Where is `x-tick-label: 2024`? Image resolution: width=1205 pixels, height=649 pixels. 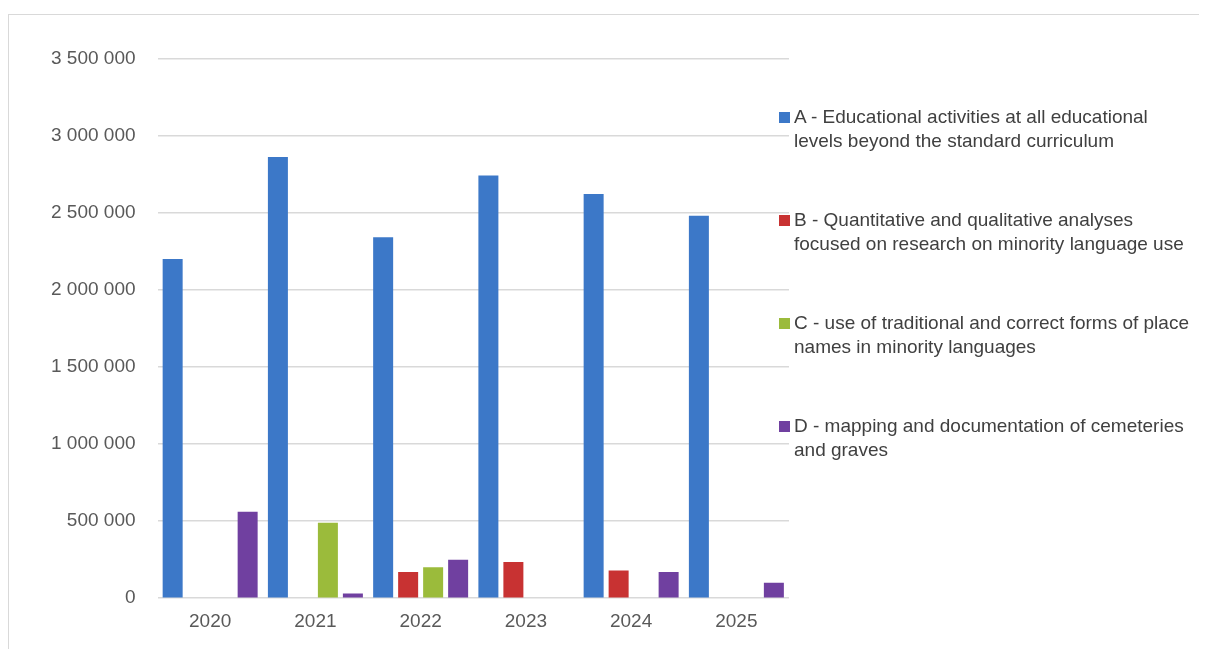
x-tick-label: 2024 is located at coordinates (631, 620).